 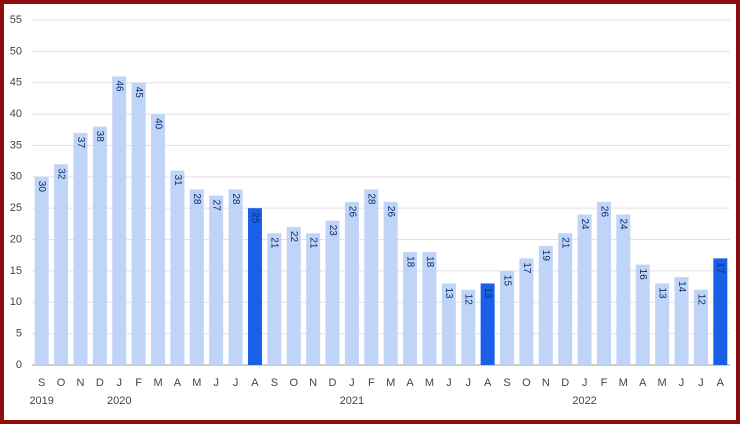 What do you see at coordinates (157, 124) in the screenshot?
I see `value-label: 40` at bounding box center [157, 124].